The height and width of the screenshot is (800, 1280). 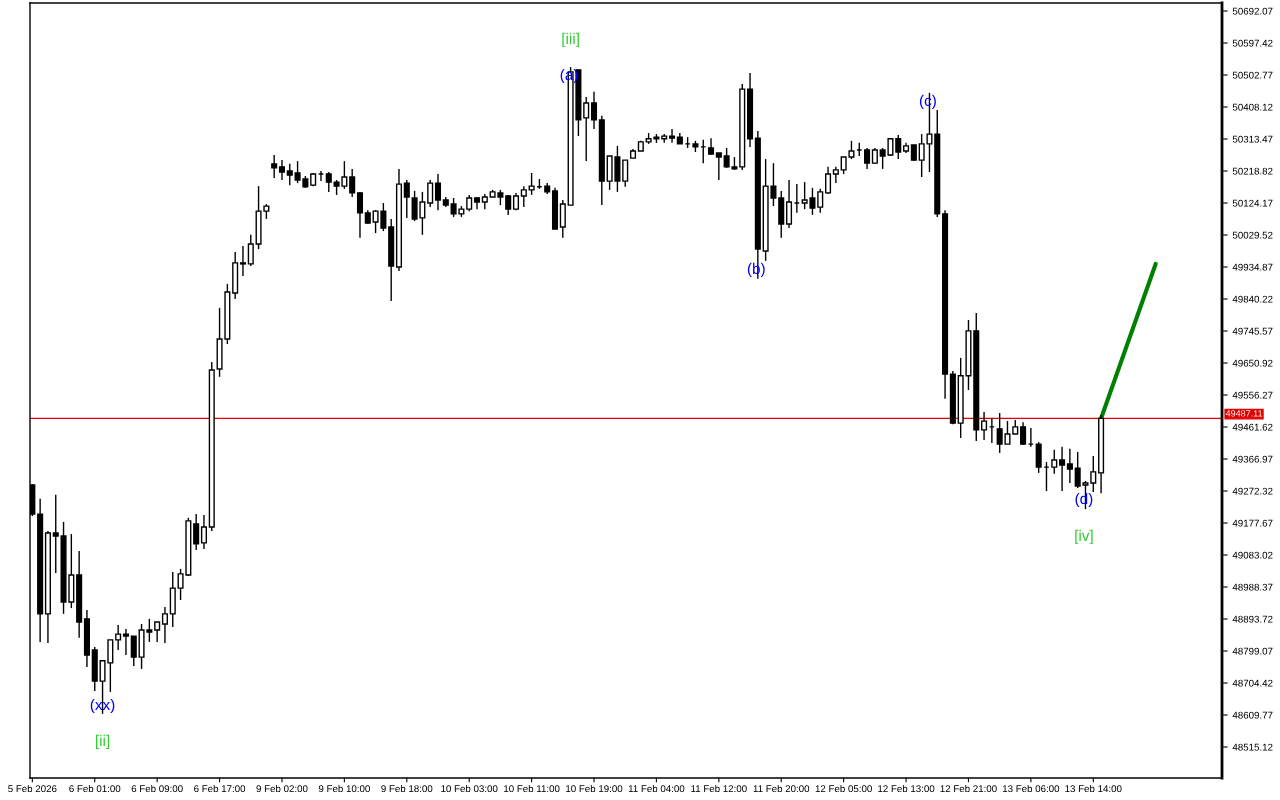 What do you see at coordinates (1252, 427) in the screenshot?
I see `y-tick-label: 49461.62` at bounding box center [1252, 427].